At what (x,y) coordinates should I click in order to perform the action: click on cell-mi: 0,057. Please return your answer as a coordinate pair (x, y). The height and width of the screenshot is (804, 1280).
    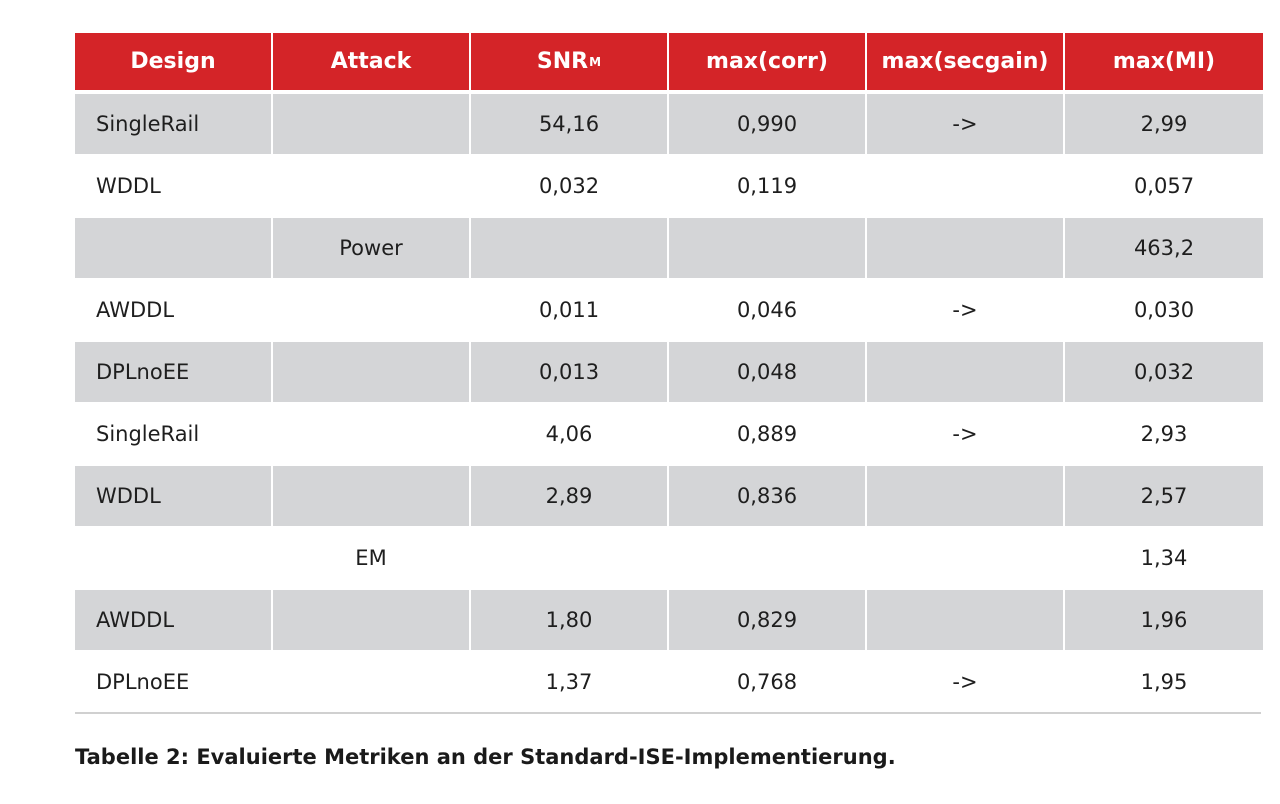
    Looking at the image, I should click on (1164, 186).